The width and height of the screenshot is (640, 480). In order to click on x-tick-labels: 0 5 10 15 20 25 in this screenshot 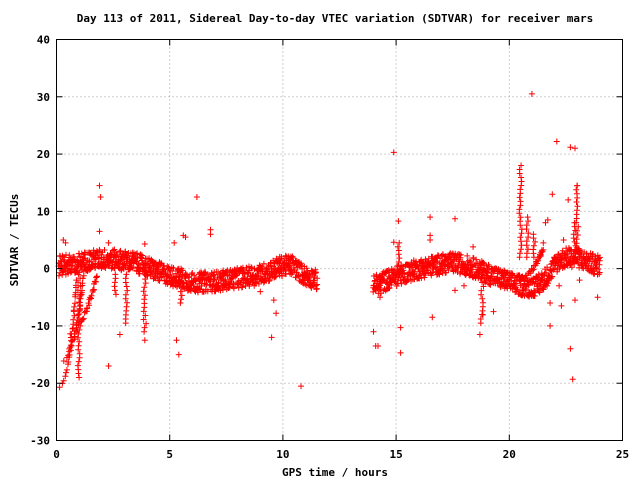, I will do `click(341, 454)`.